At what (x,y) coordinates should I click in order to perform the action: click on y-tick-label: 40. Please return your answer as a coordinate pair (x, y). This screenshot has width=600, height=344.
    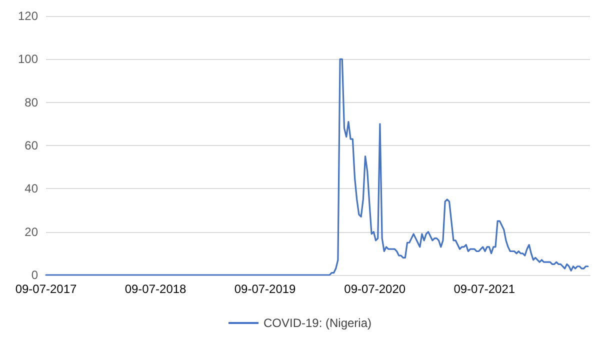
    Looking at the image, I should click on (31, 189).